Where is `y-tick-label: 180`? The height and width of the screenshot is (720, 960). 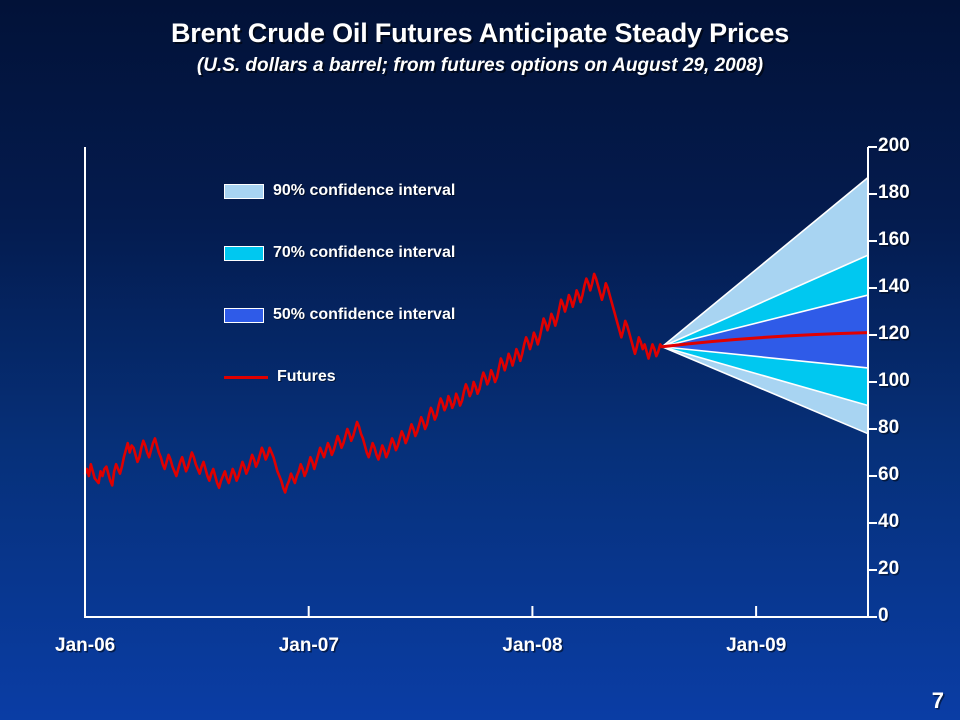 y-tick-label: 180 is located at coordinates (894, 192).